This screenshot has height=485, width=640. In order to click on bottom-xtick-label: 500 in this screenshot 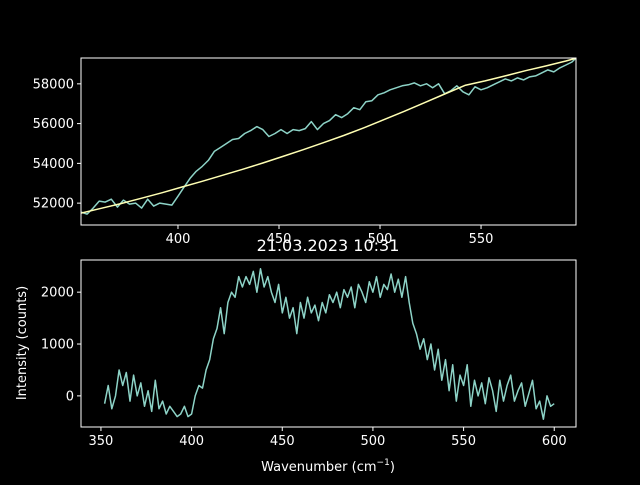, I will do `click(373, 441)`.